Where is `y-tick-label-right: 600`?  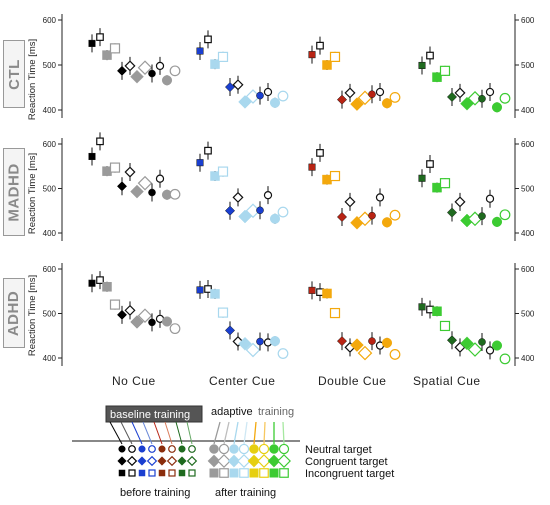 y-tick-label-right: 600 is located at coordinates (528, 144).